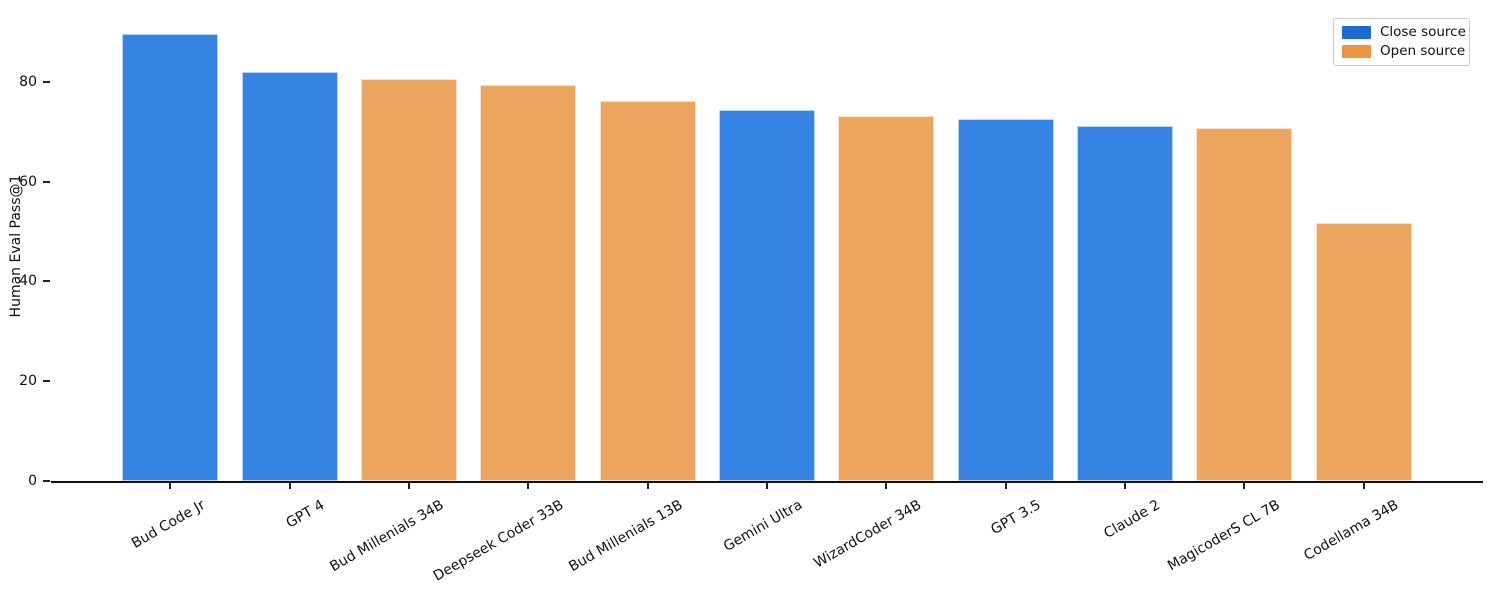  Describe the element at coordinates (1423, 32) in the screenshot. I see `legend-label-close-source: Close source` at that location.